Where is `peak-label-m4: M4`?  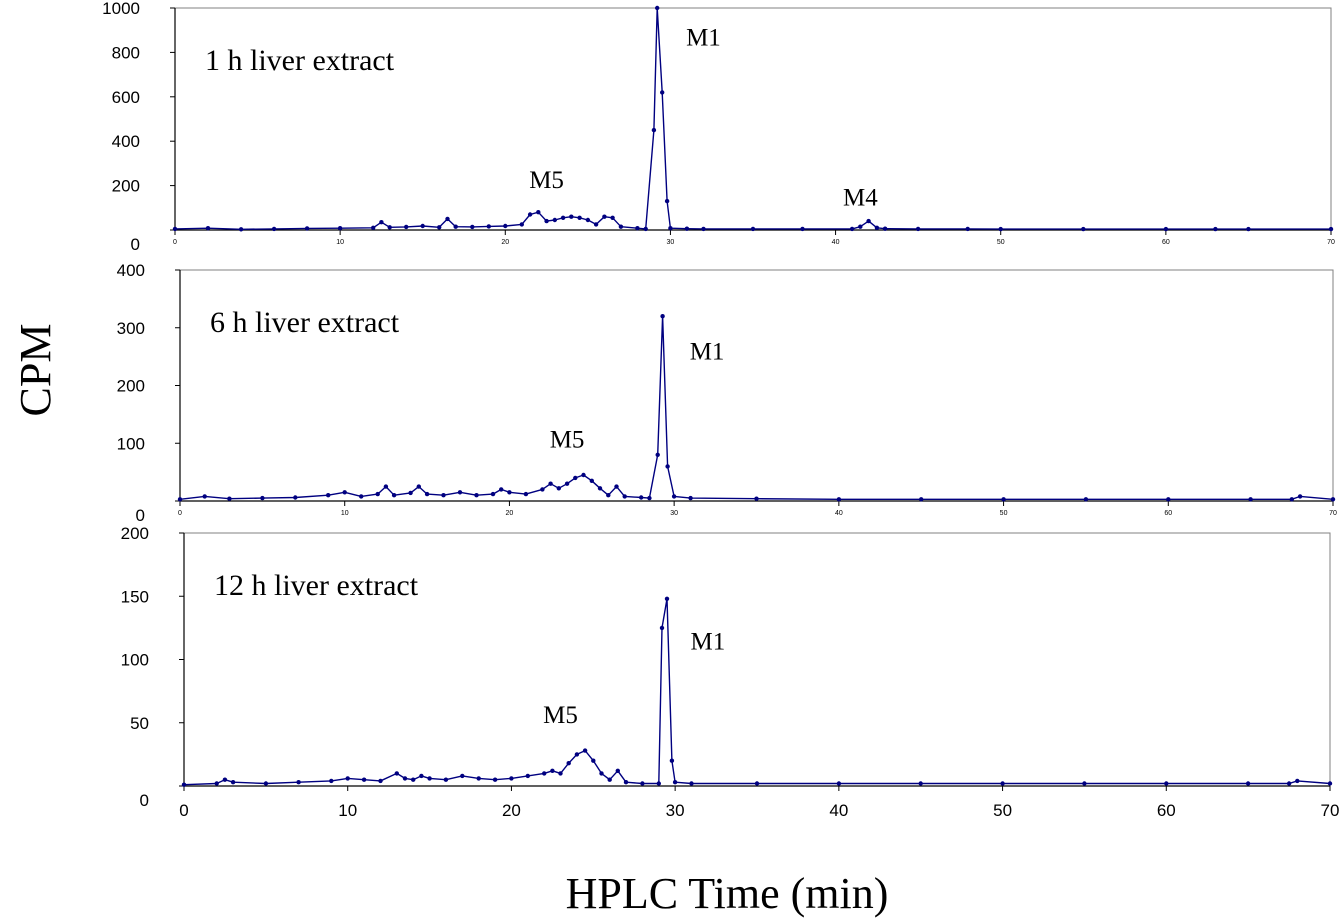
peak-label-m4: M4 is located at coordinates (860, 198).